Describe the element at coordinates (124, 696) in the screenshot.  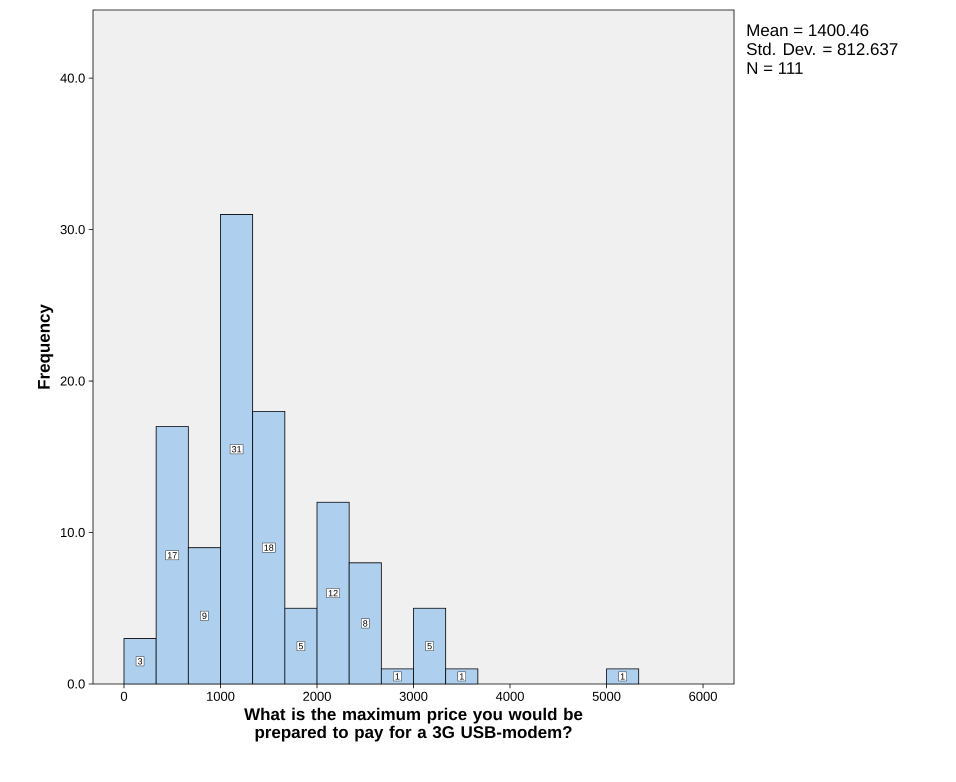
I see `x-tick-label: 0` at that location.